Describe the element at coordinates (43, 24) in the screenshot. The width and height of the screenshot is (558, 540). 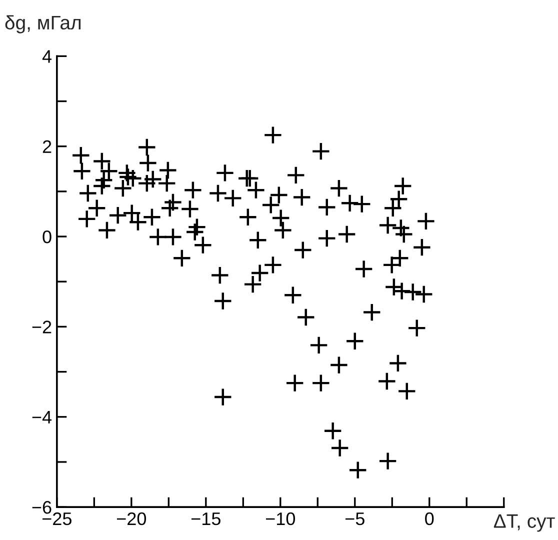
I see `y-axis-title: δg, мГал` at that location.